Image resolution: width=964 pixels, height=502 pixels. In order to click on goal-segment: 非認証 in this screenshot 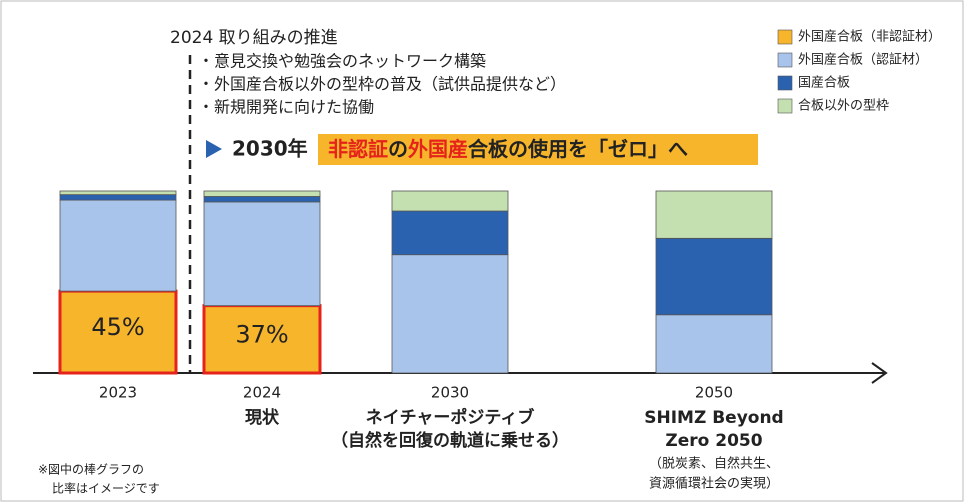, I will do `click(358, 149)`.